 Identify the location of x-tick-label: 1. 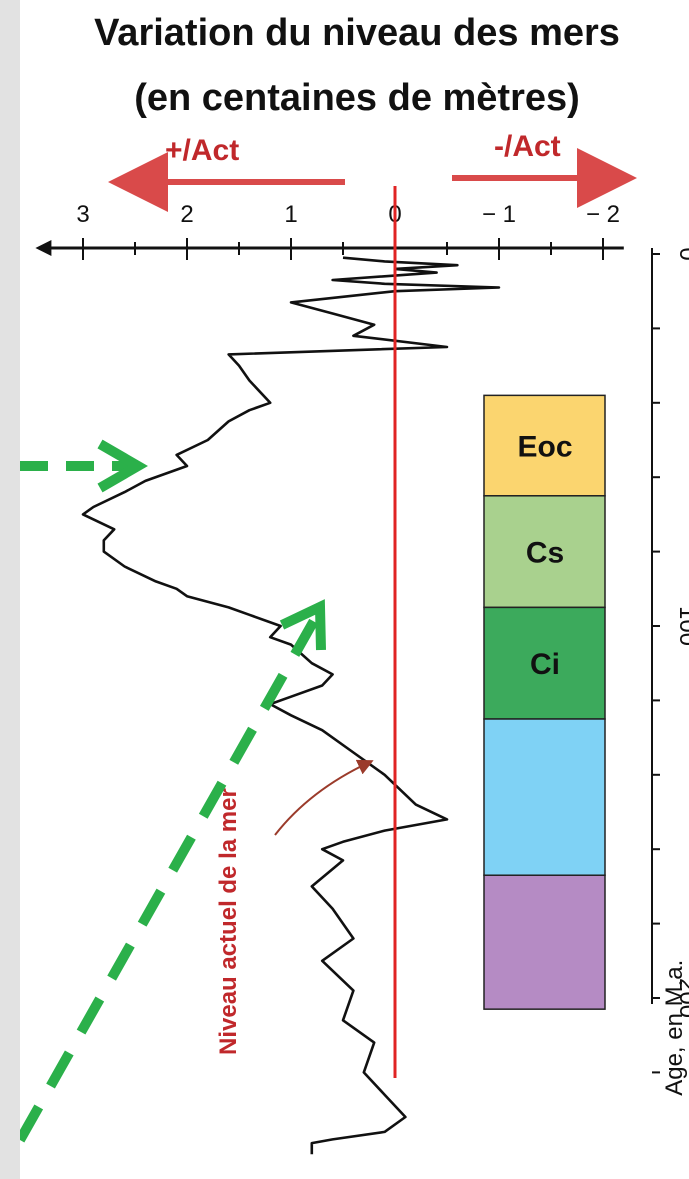
(290, 214).